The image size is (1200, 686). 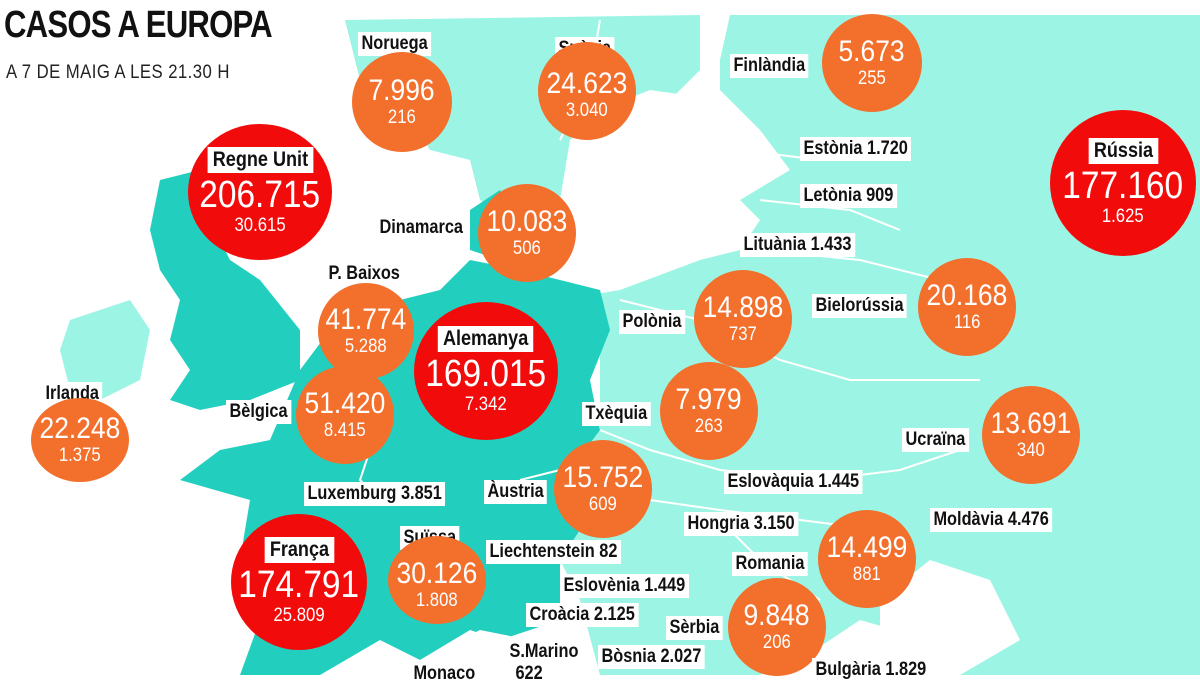 I want to click on cases-value: 7.996, so click(x=402, y=90).